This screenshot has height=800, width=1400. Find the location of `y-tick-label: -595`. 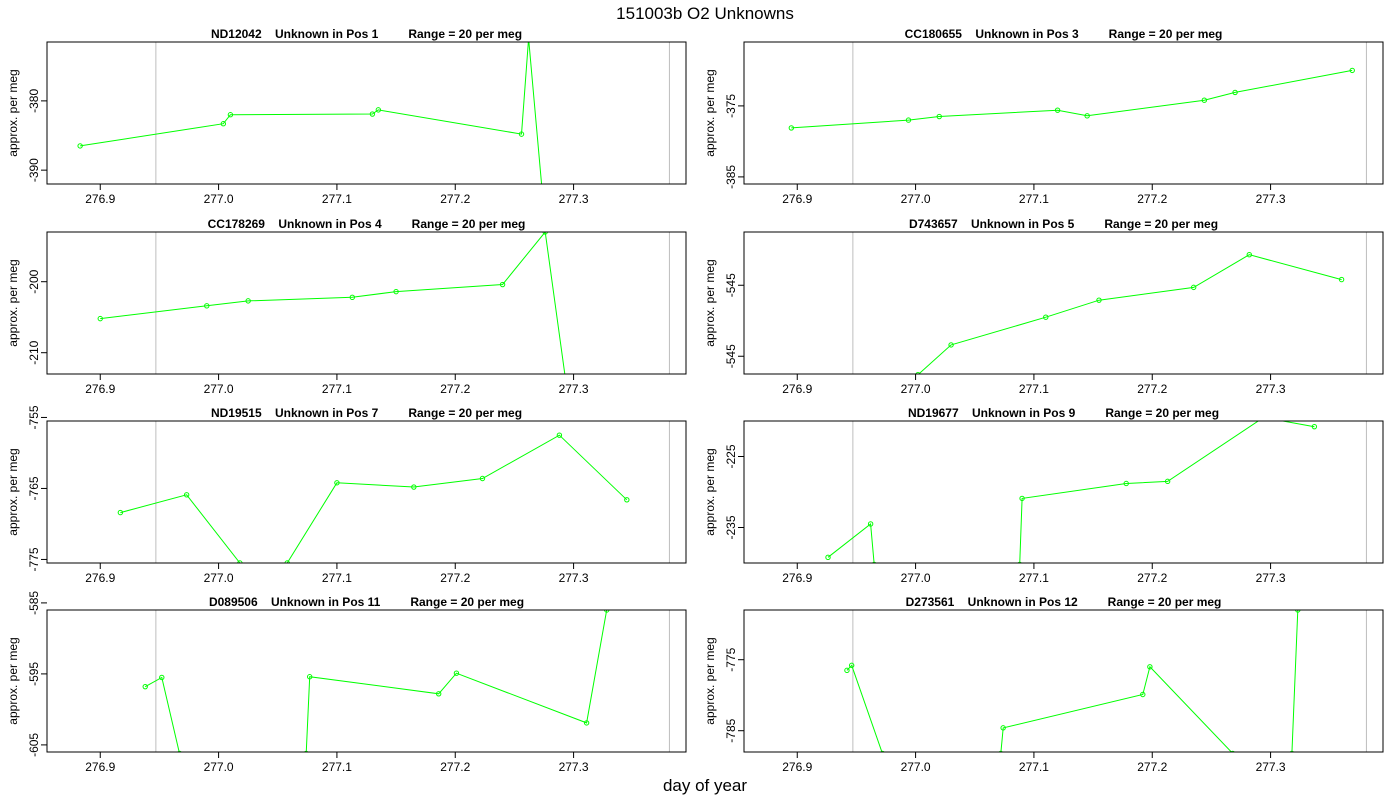

y-tick-label: -595 is located at coordinates (34, 674).